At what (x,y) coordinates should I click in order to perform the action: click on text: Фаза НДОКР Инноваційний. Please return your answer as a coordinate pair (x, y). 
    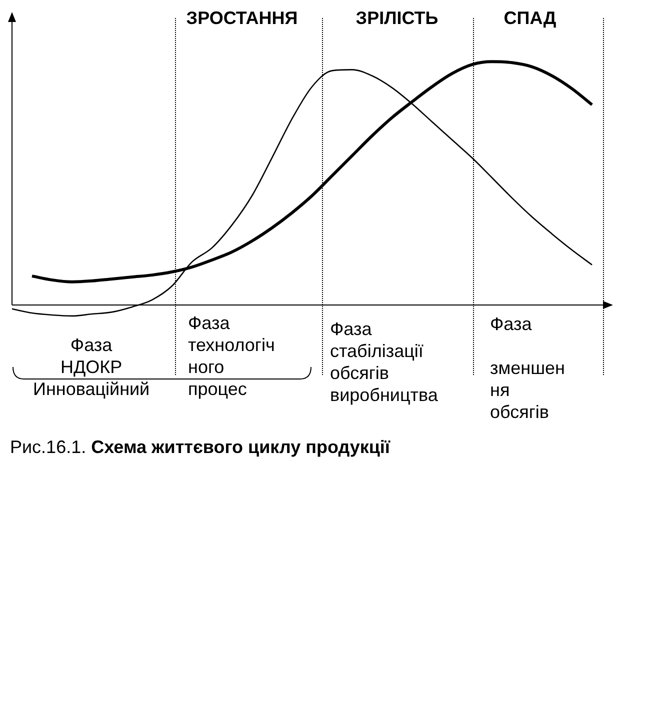
    Looking at the image, I should click on (91, 367).